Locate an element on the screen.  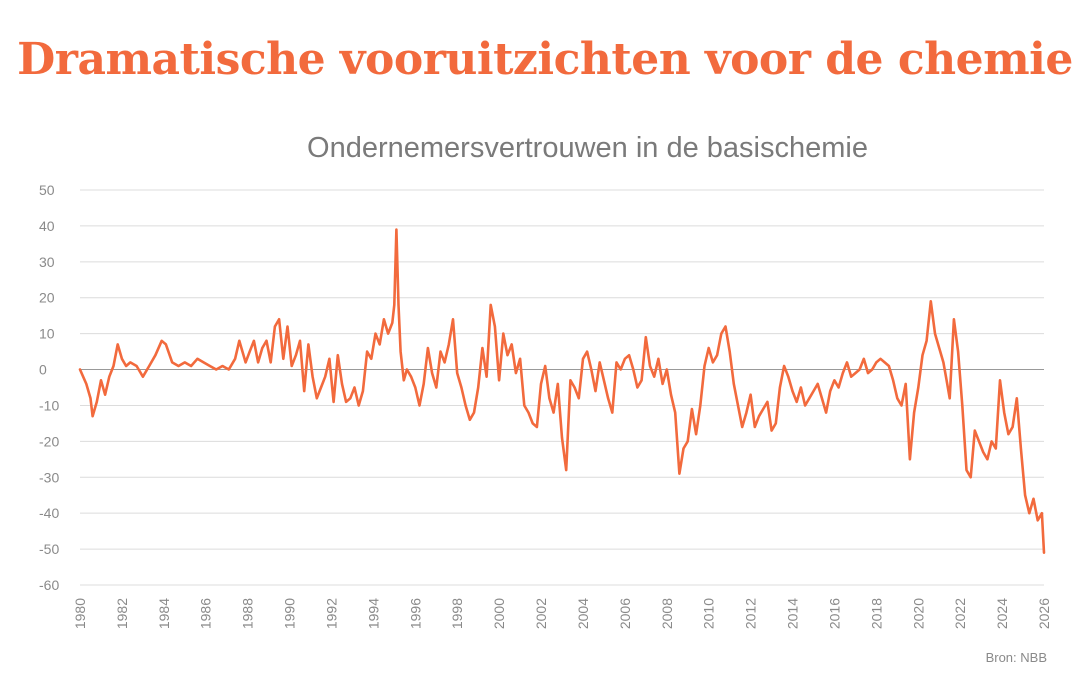
y-tick-label: 0 is located at coordinates (43, 370).